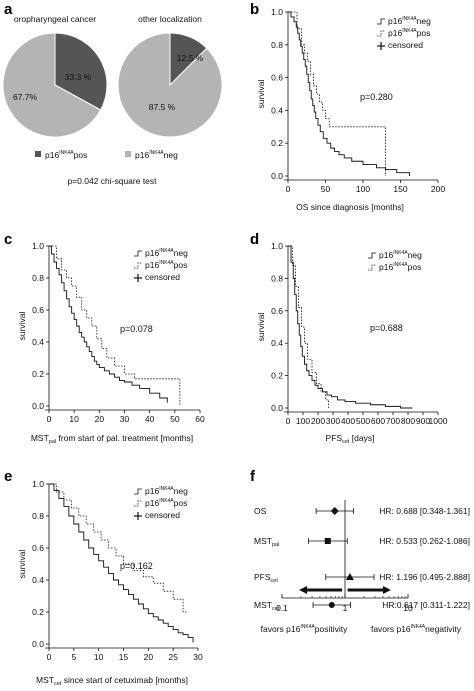 The width and height of the screenshot is (474, 691). I want to click on pie-slice-label: 67.7%, so click(25, 97).